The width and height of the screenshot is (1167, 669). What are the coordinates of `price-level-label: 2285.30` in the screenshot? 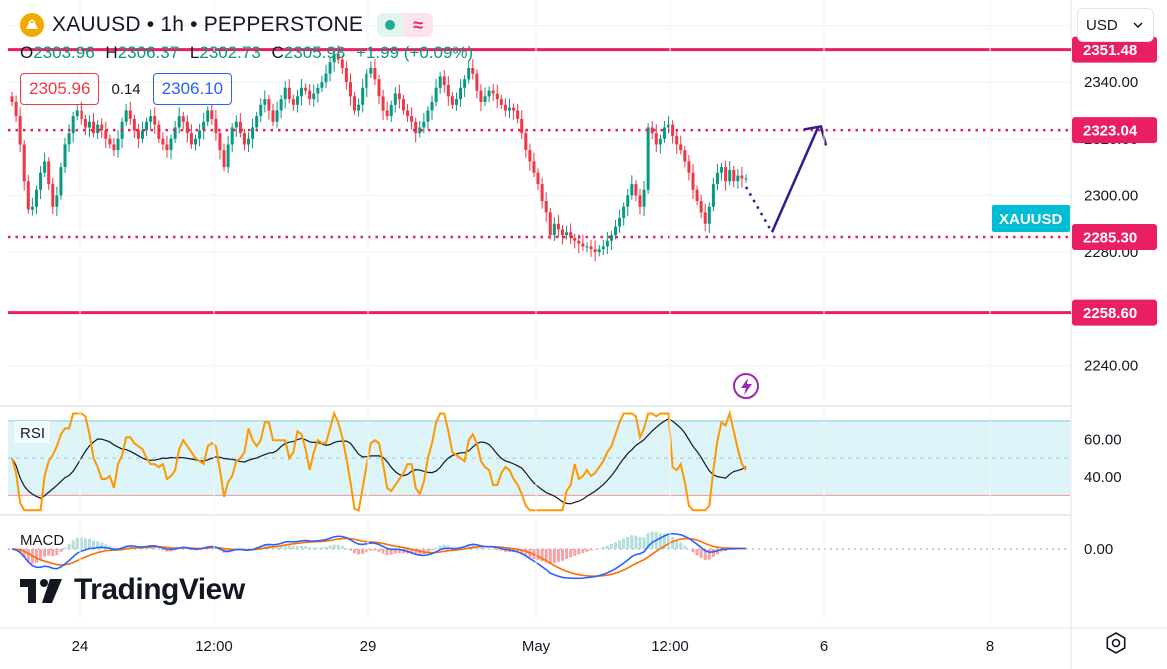 It's located at (1110, 238).